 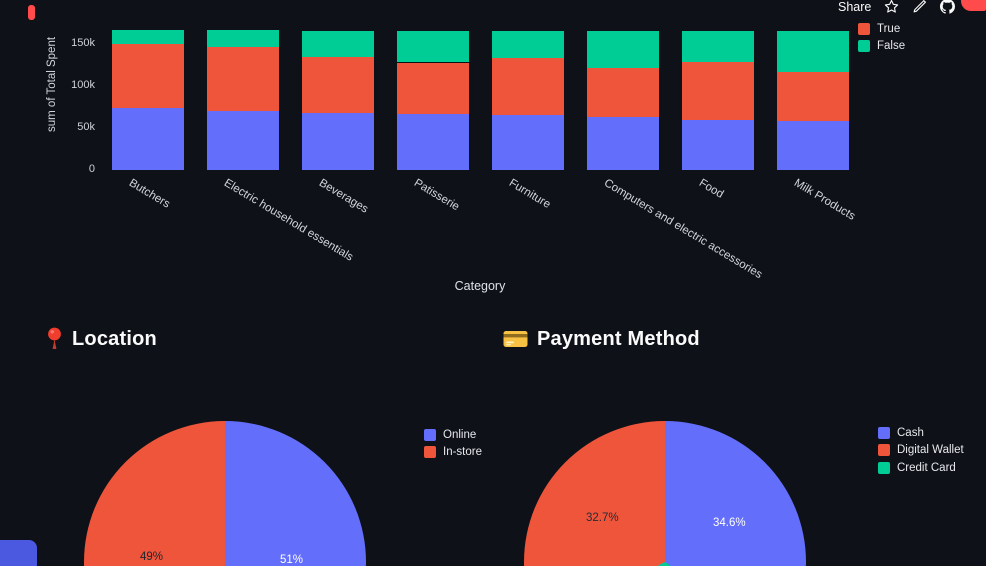 I want to click on x-tick-label: Beverages, so click(x=343, y=196).